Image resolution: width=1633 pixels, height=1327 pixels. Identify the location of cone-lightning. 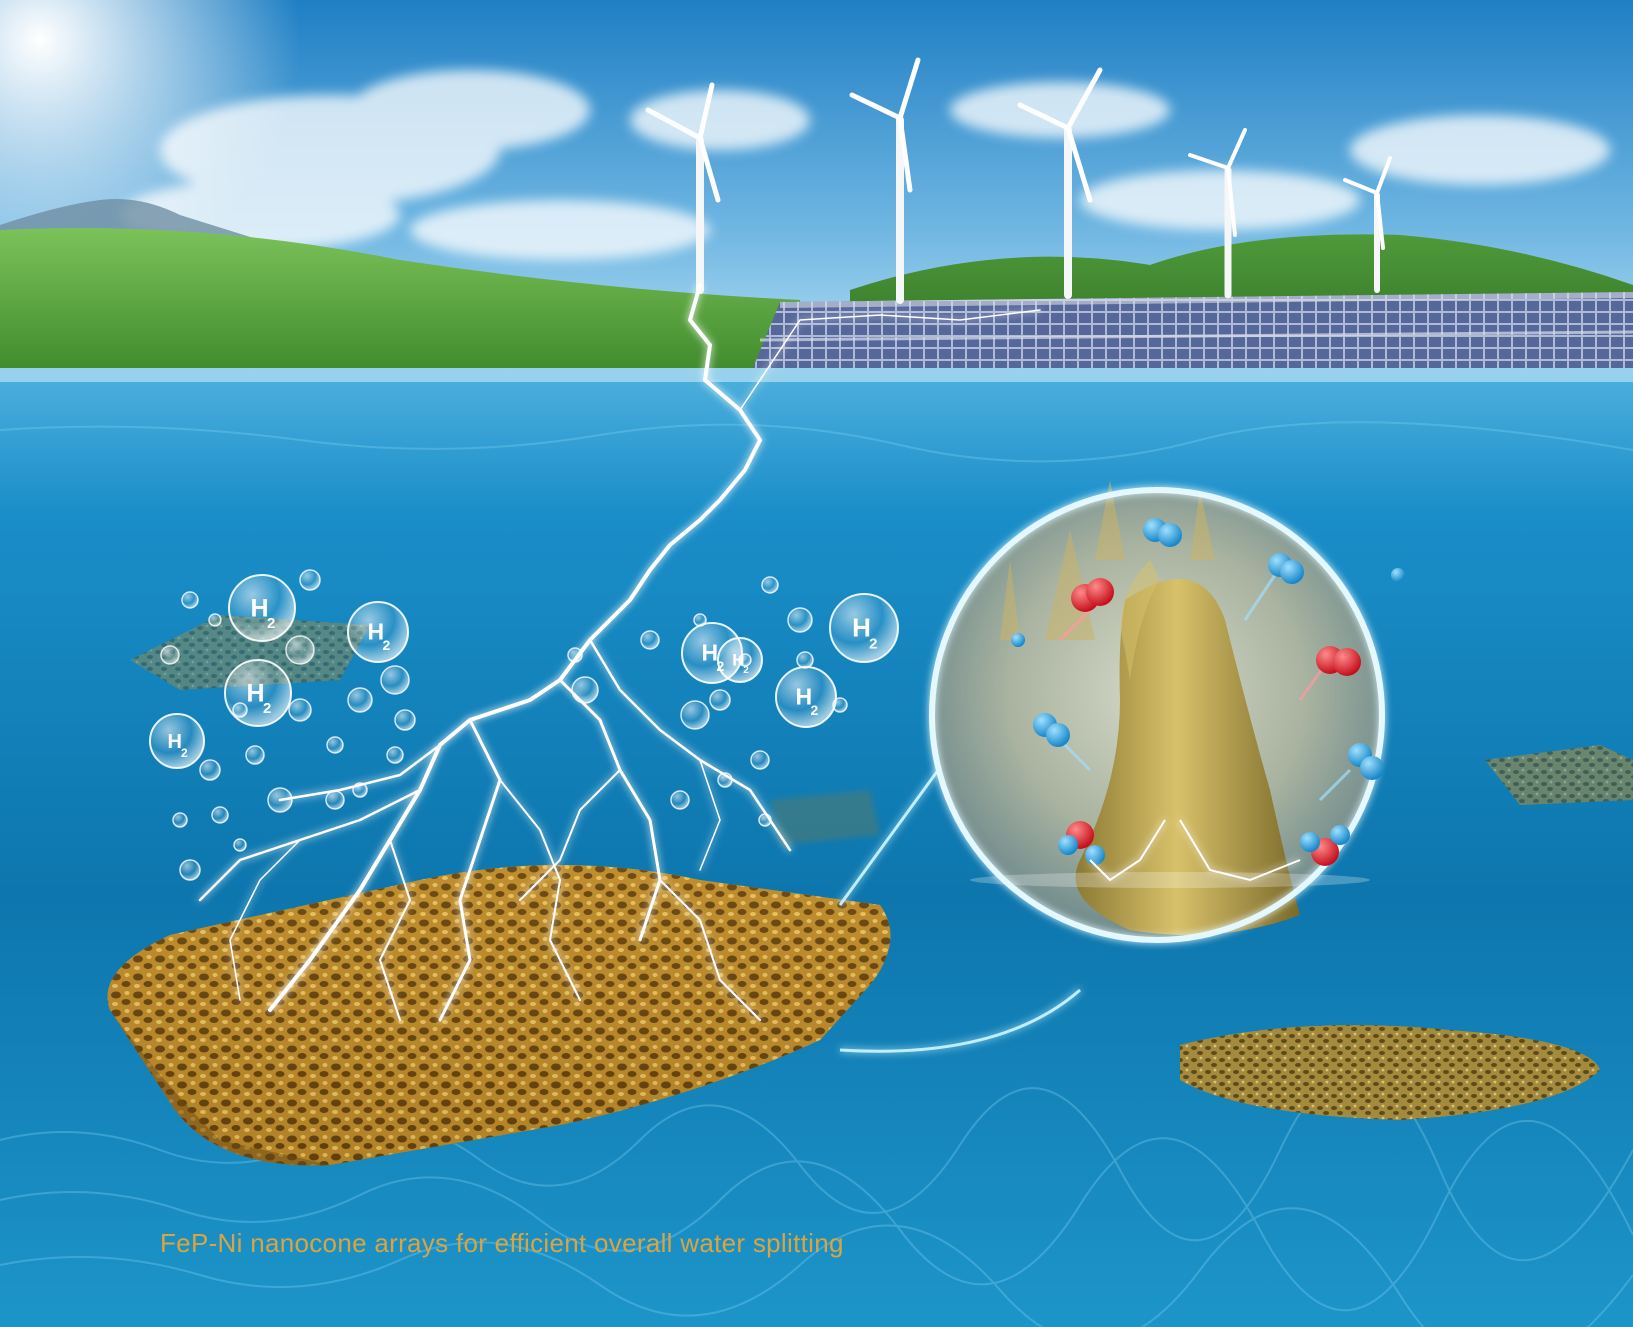
(1195, 850).